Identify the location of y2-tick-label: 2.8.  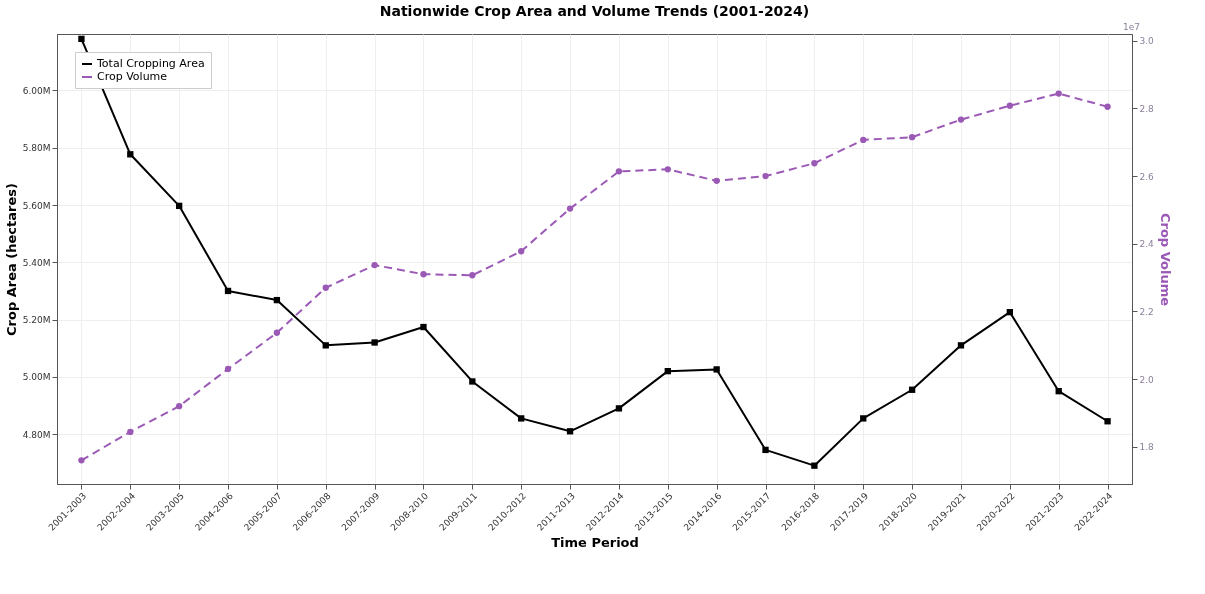
(1147, 108).